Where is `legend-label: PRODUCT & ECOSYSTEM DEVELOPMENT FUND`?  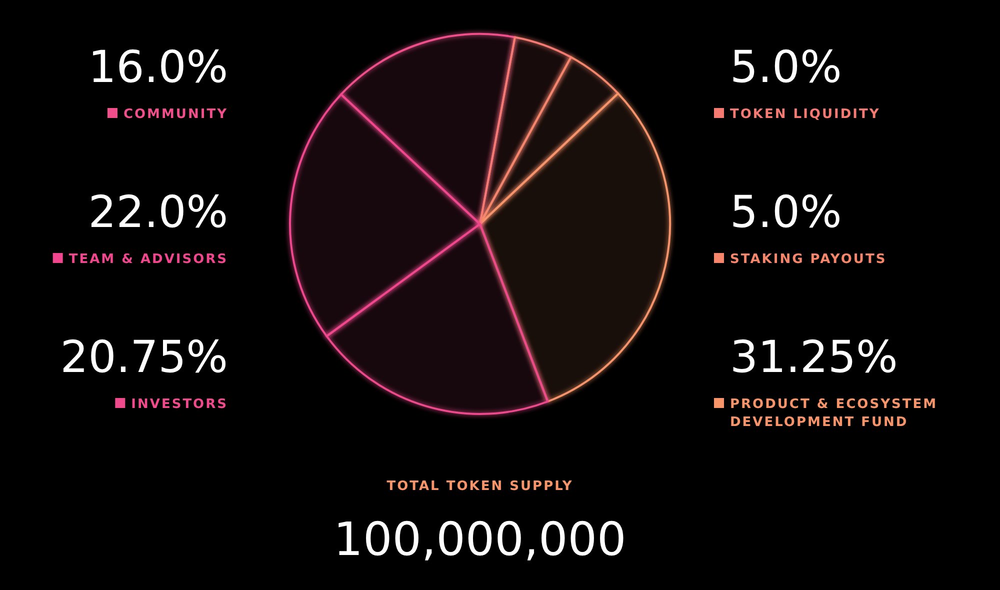 legend-label: PRODUCT & ECOSYSTEM DEVELOPMENT FUND is located at coordinates (834, 413).